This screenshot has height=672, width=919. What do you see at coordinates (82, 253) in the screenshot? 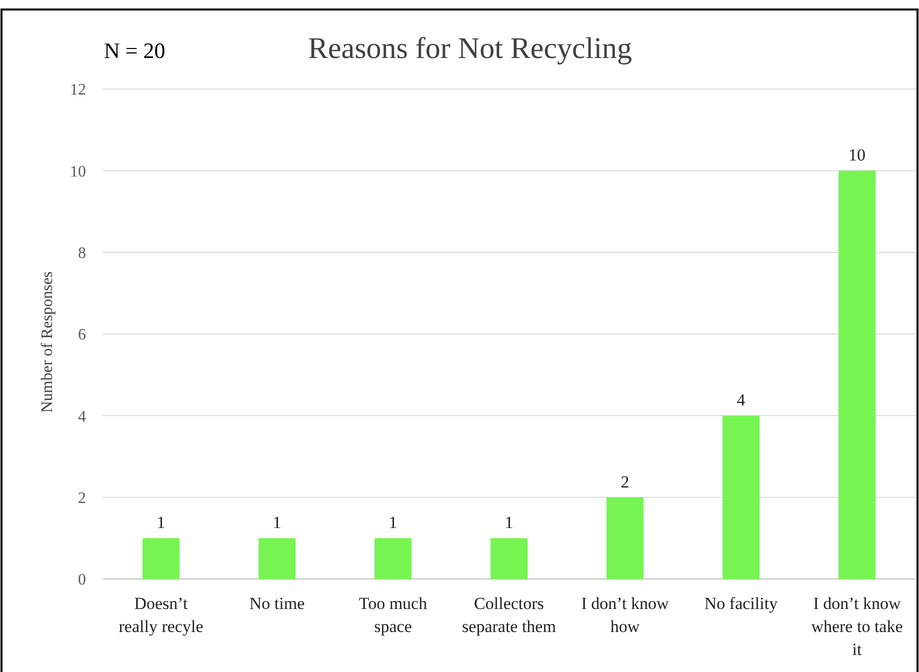
I see `y-tick-label: 8` at bounding box center [82, 253].